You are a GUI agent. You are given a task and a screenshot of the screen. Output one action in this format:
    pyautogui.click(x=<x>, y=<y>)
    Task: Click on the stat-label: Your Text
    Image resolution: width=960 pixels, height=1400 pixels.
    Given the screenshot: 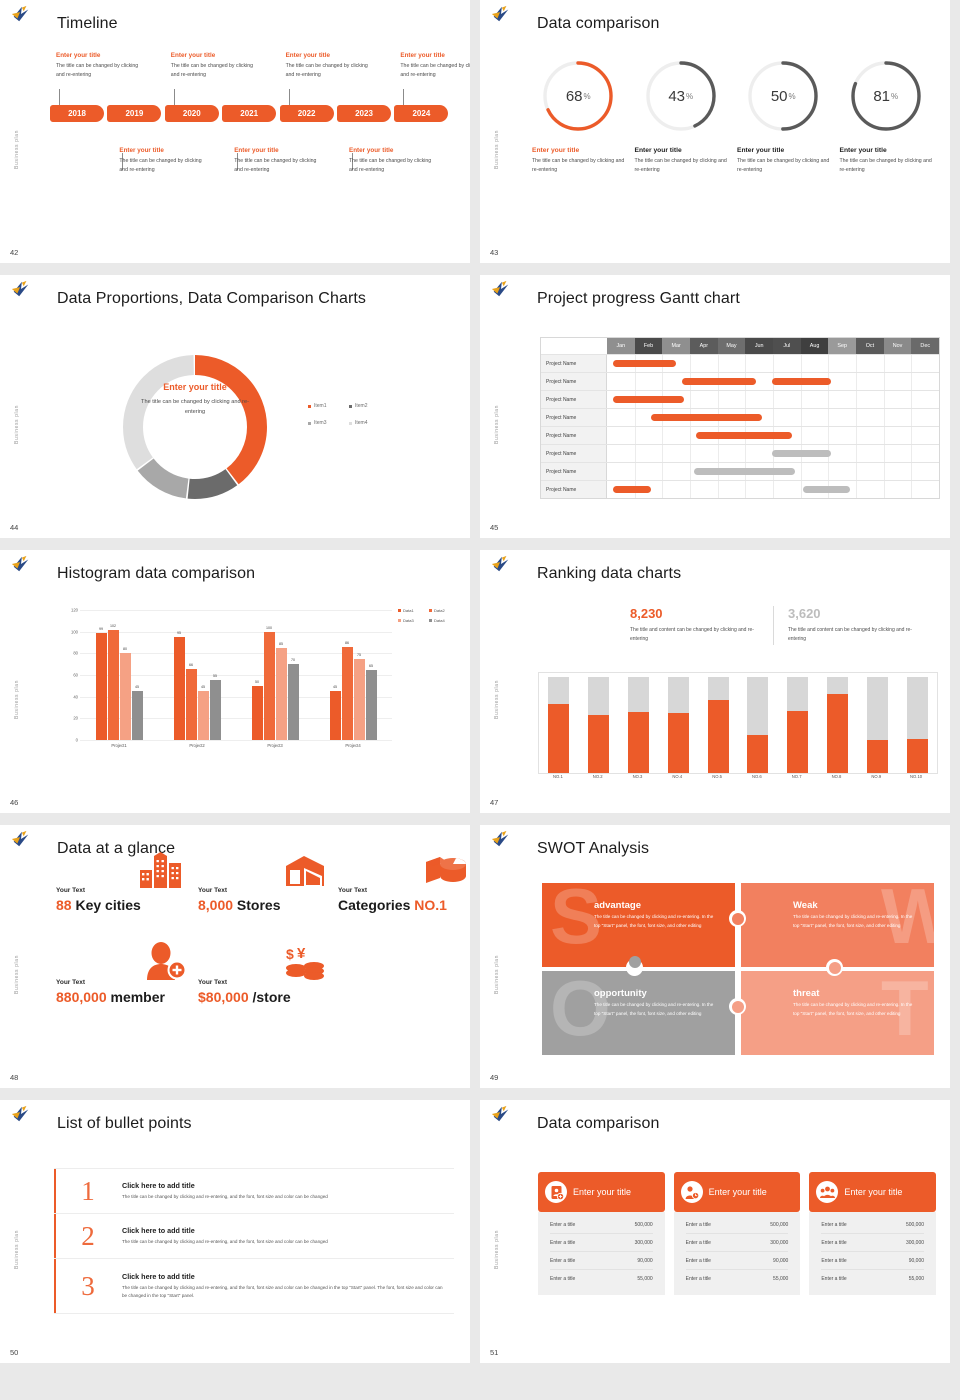 What is the action you would take?
    pyautogui.click(x=71, y=890)
    